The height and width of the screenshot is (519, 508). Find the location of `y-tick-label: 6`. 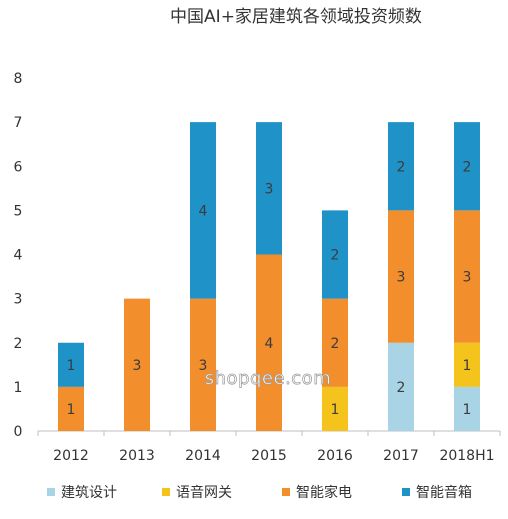

y-tick-label: 6 is located at coordinates (18, 167).